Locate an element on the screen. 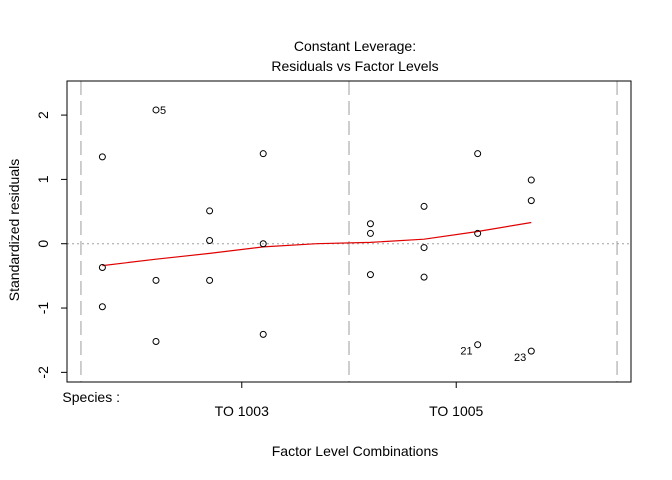  chart-title-line1: Constant Leverage: is located at coordinates (355, 46).